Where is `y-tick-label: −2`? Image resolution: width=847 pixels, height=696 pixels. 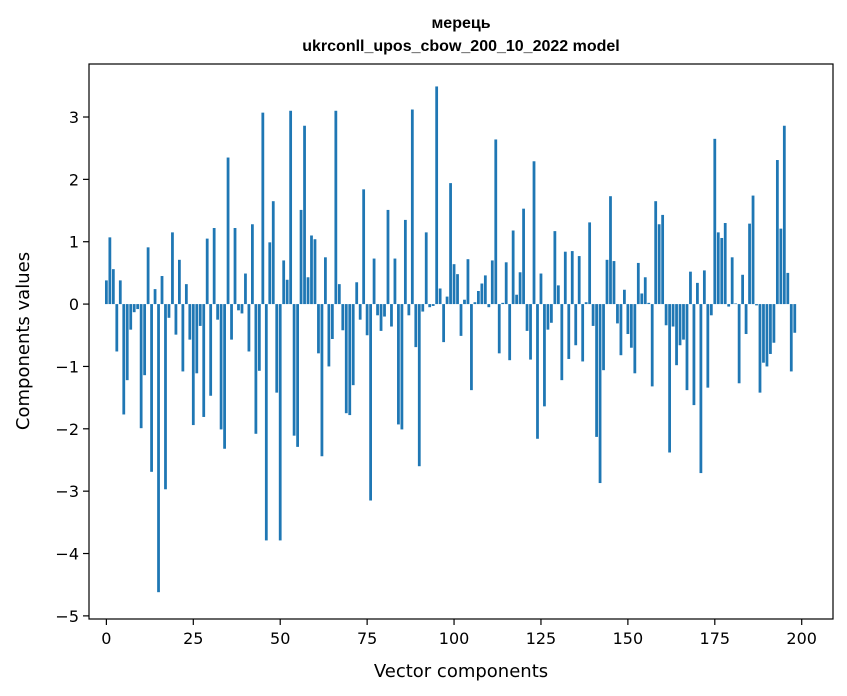 y-tick-label: −2 is located at coordinates (67, 429).